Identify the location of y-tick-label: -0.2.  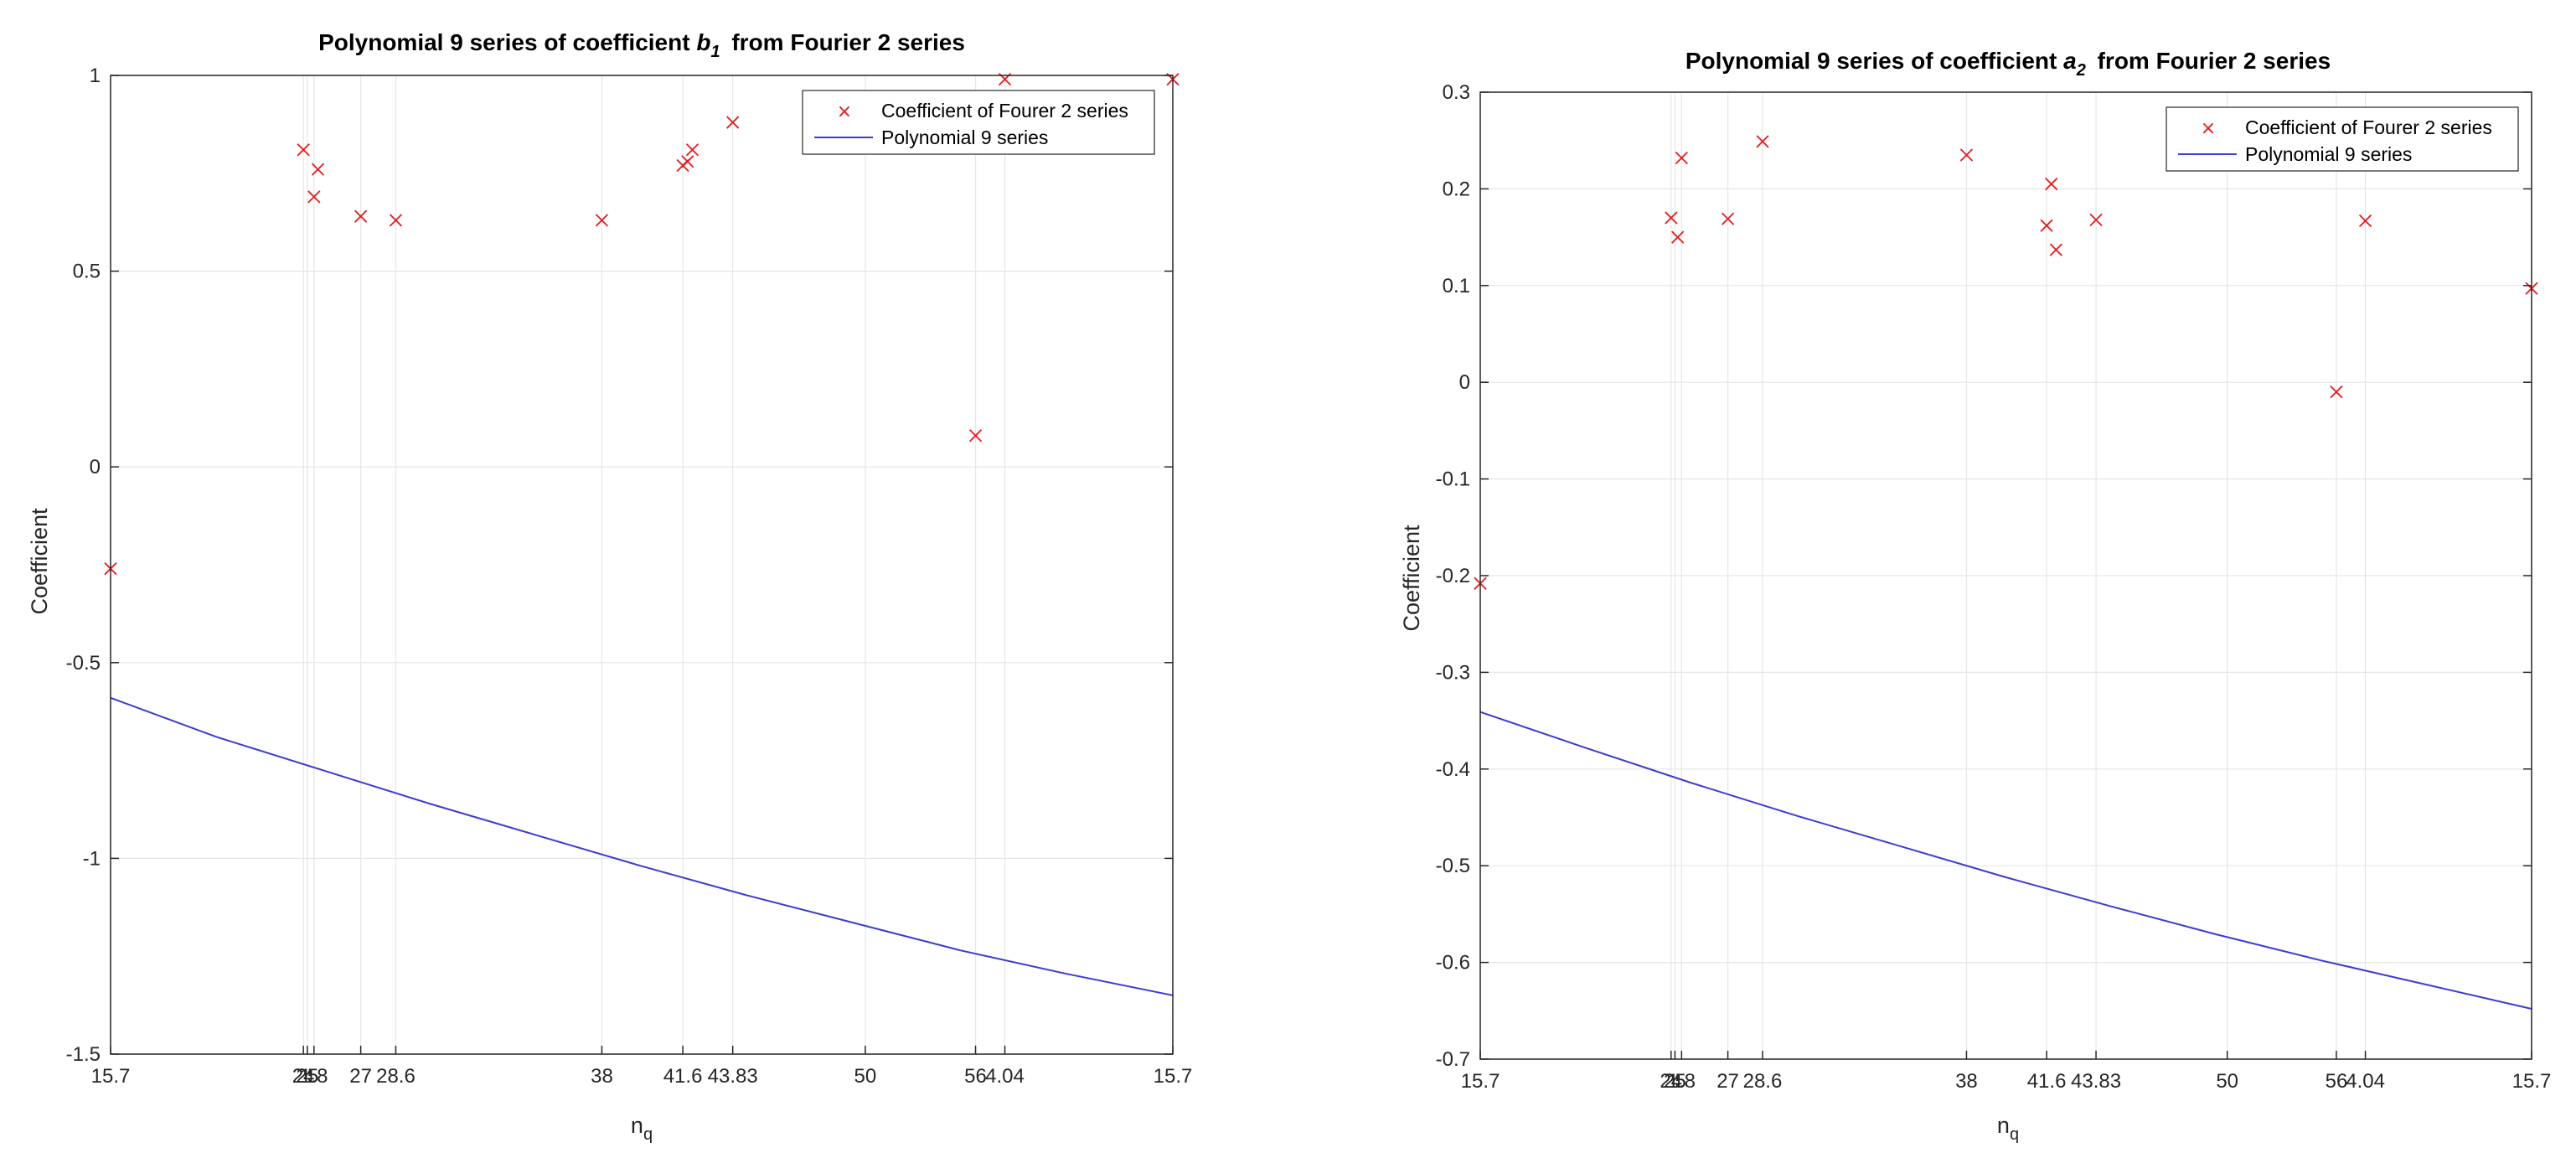
(1453, 576).